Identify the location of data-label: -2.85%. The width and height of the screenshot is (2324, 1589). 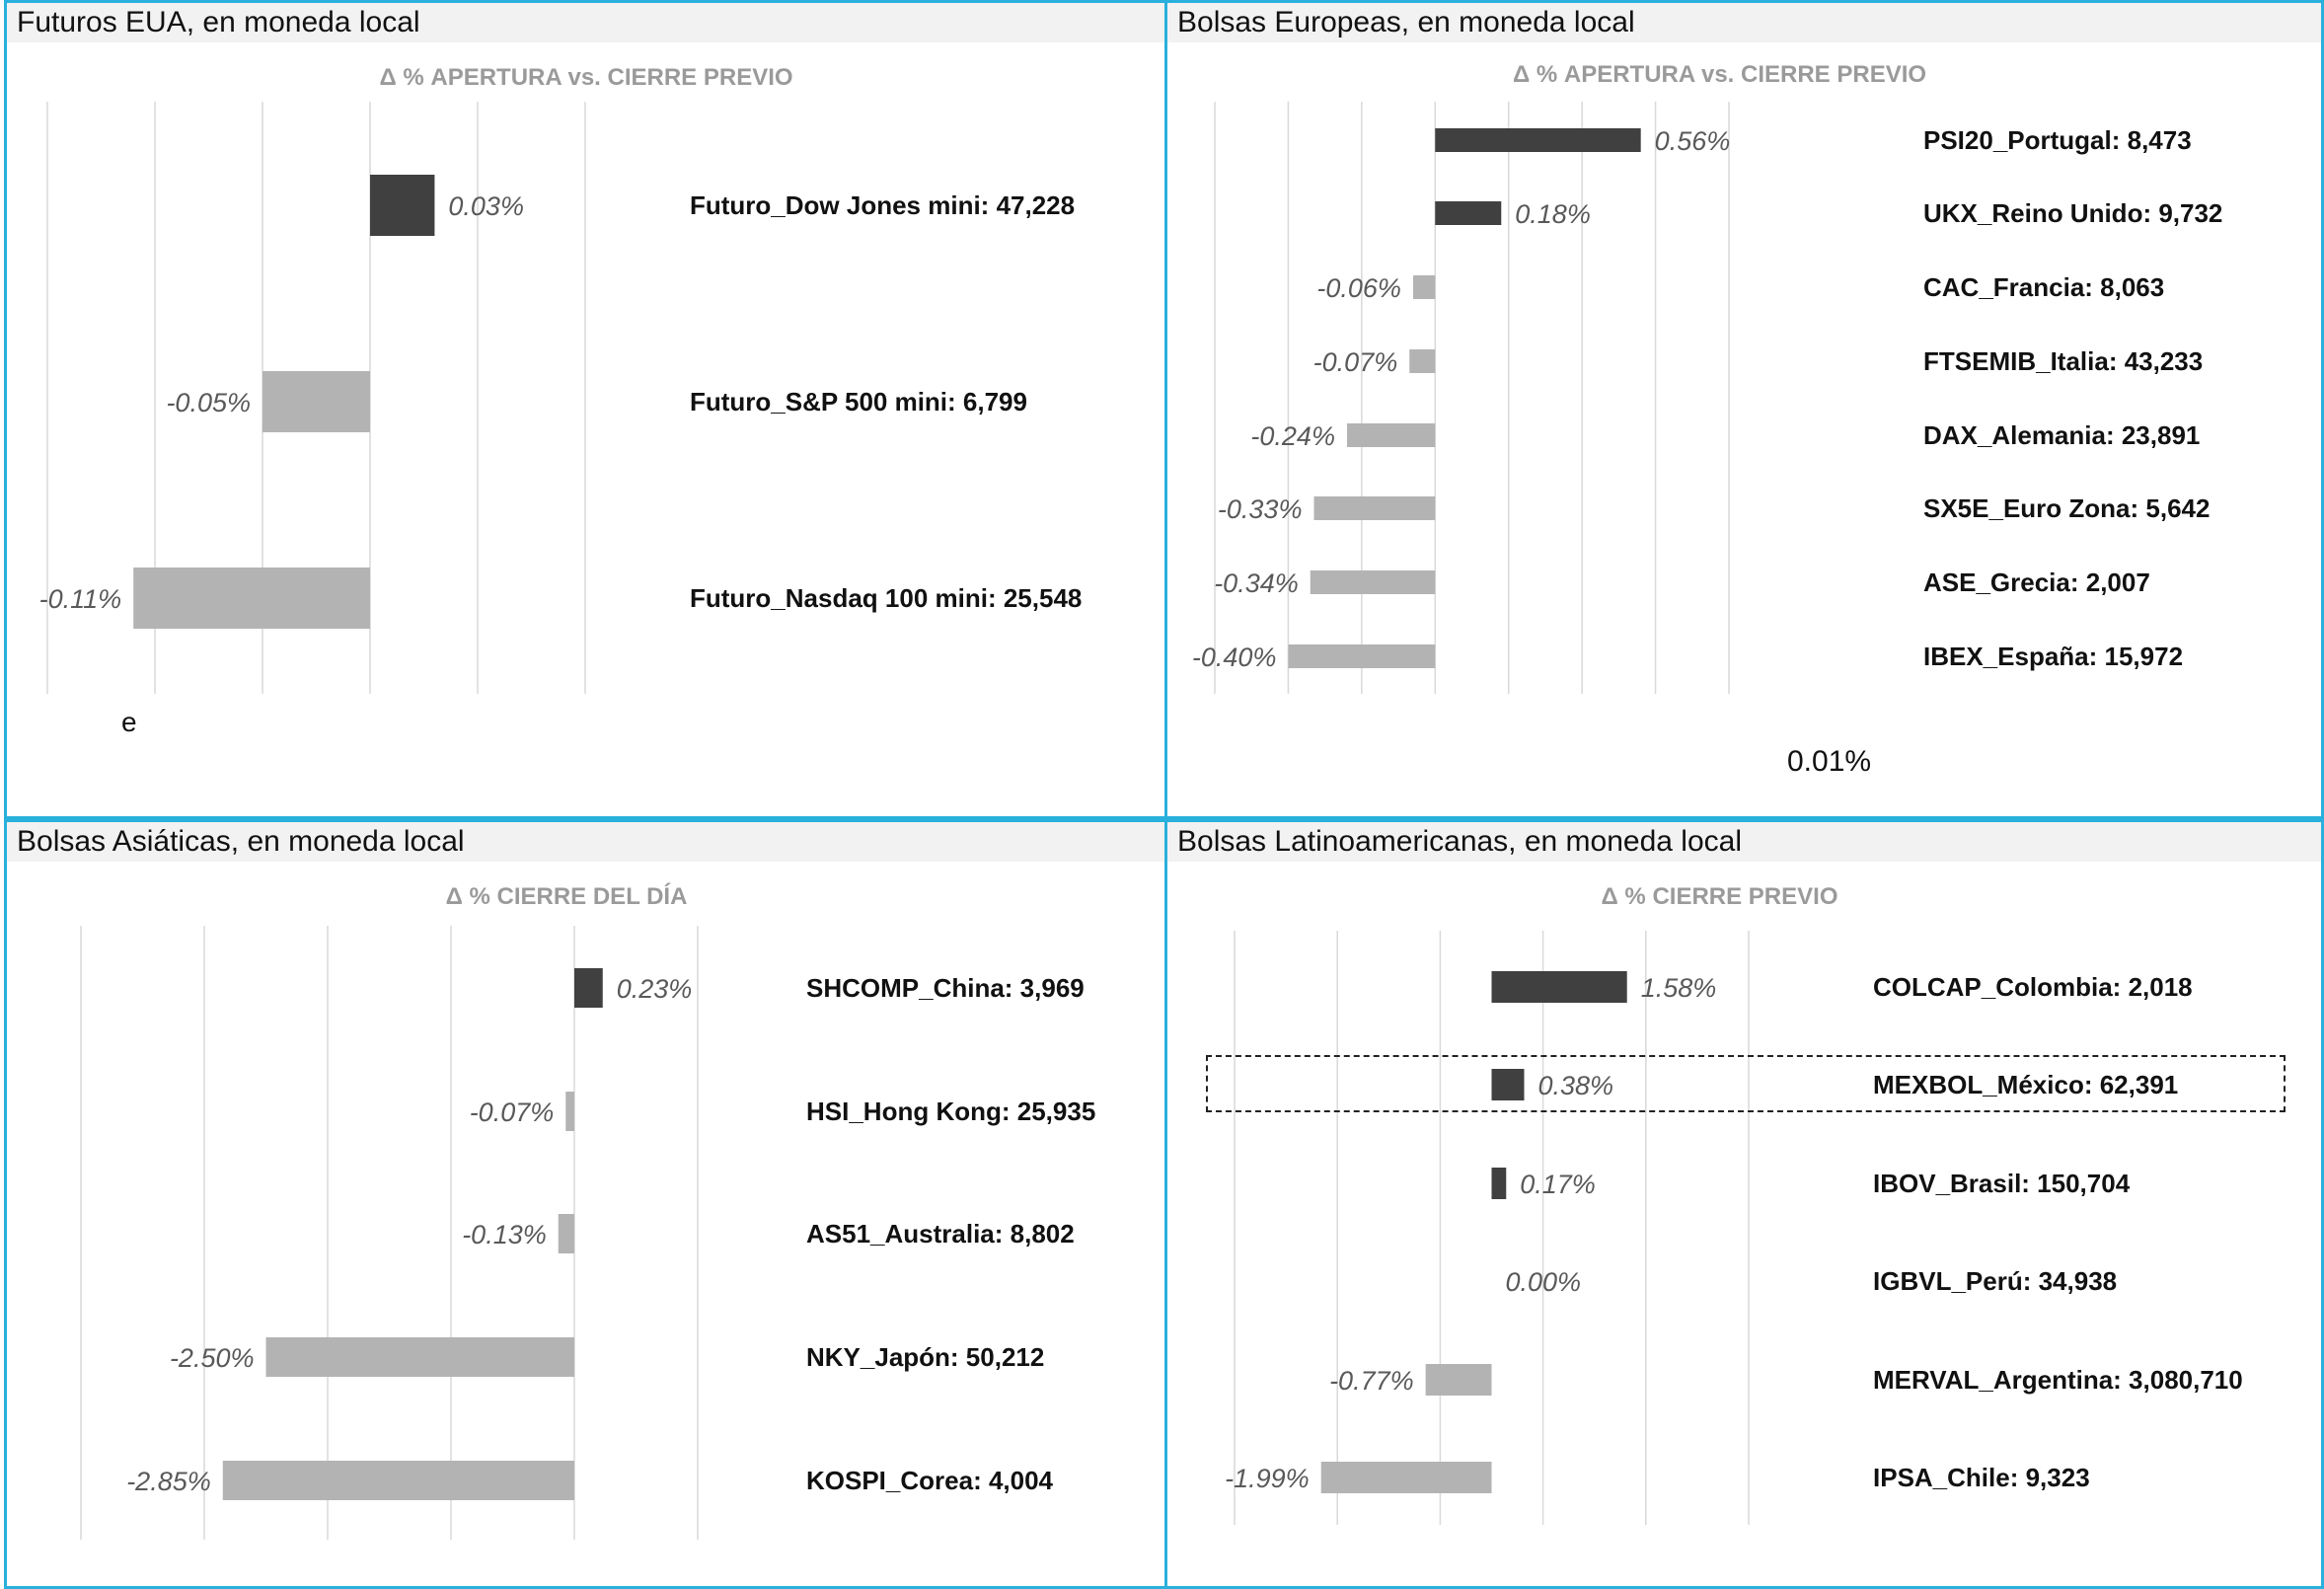
(168, 1482).